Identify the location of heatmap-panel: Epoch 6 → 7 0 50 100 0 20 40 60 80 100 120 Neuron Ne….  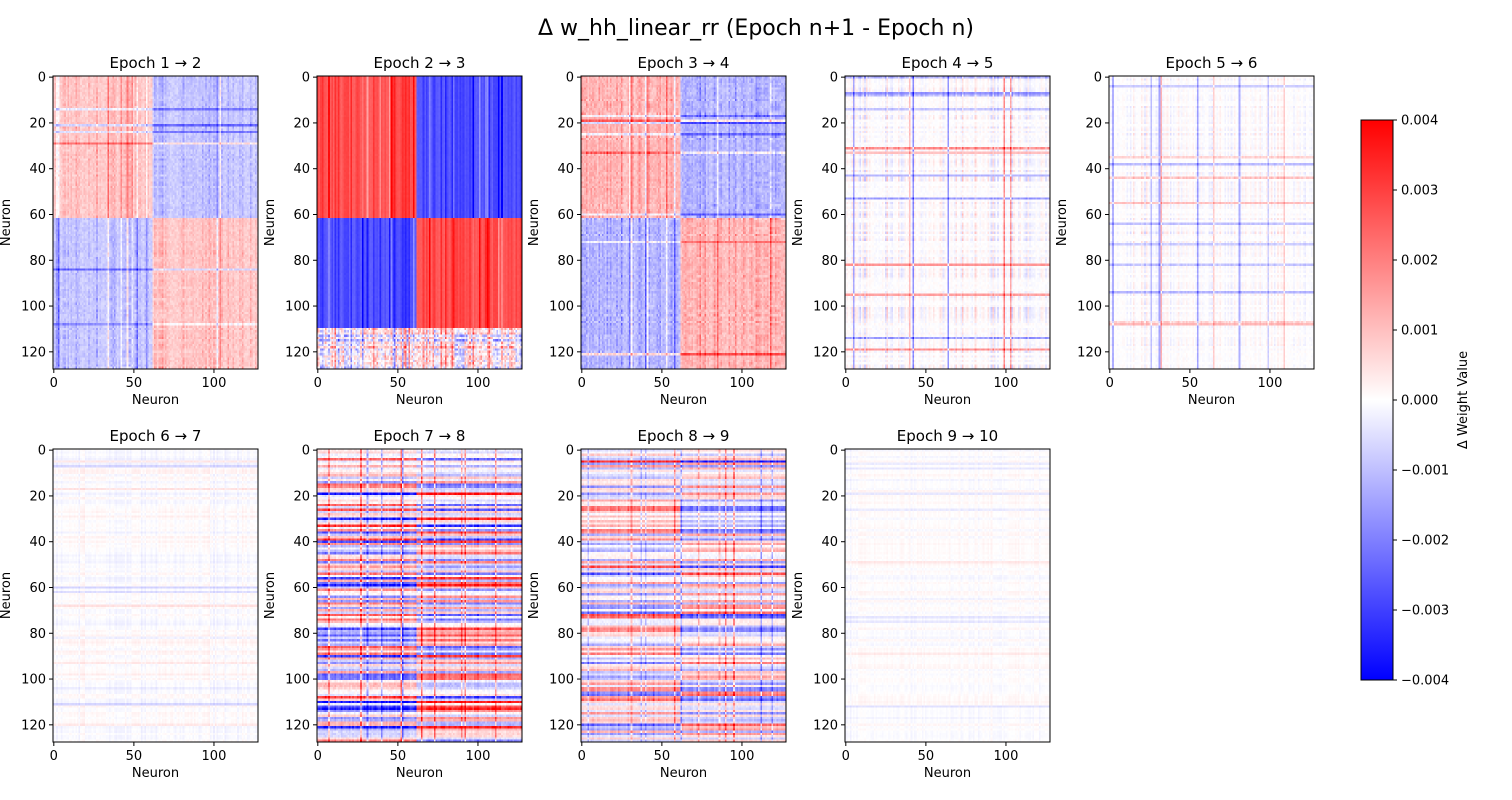
(129, 604).